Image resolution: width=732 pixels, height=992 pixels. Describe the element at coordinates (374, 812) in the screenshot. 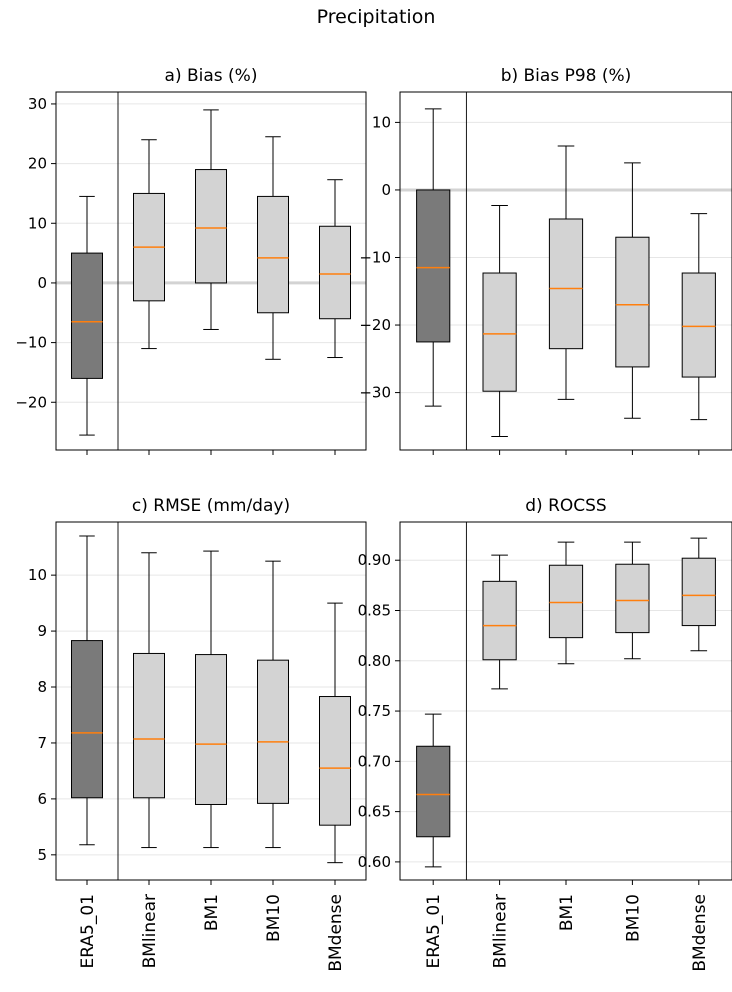

I see `y-tick-label: 0.65` at that location.